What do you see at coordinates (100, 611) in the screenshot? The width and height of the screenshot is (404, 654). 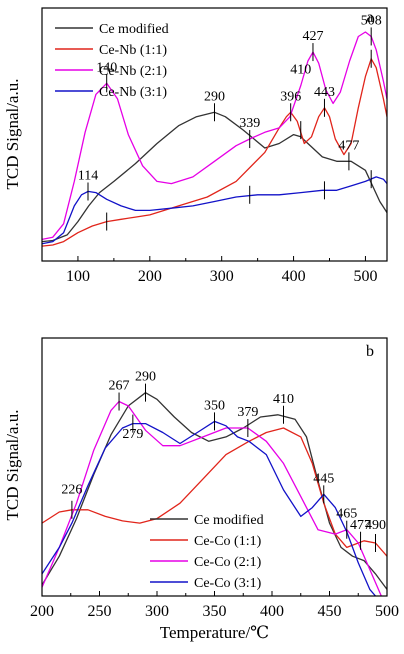 I see `x-tick-label: 250` at bounding box center [100, 611].